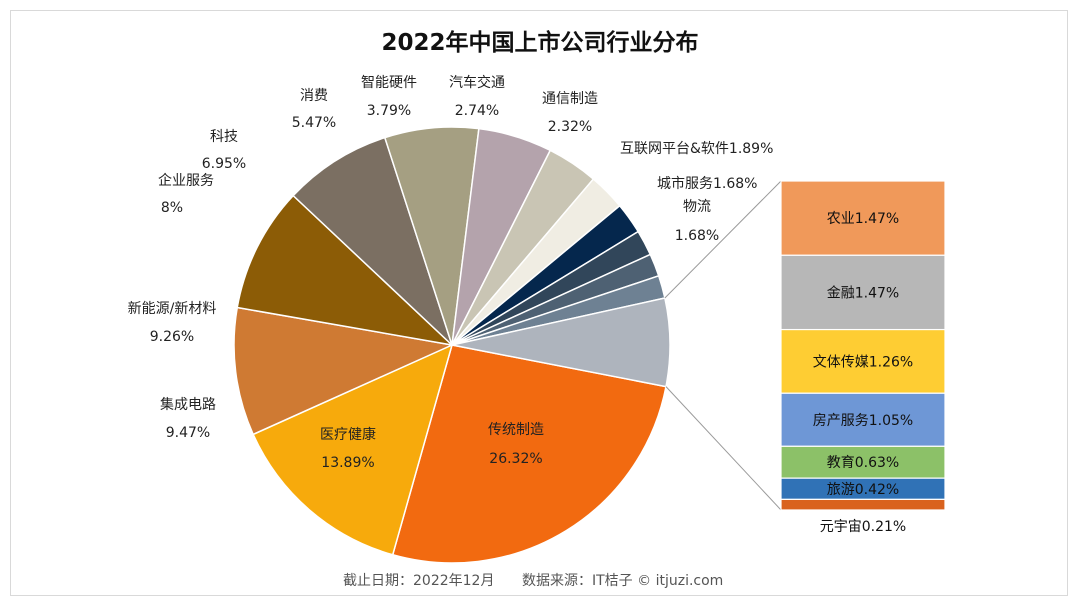 Image resolution: width=1080 pixels, height=608 pixels. Describe the element at coordinates (863, 490) in the screenshot. I see `breakdown-label-5: 旅游0.42%` at that location.